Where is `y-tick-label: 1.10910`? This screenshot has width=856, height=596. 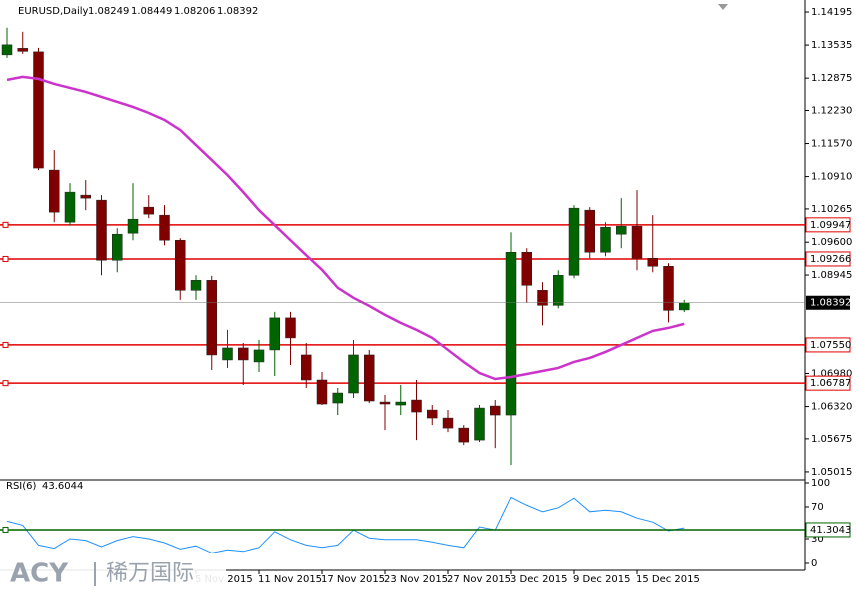
y-tick-label: 1.10910 is located at coordinates (831, 177).